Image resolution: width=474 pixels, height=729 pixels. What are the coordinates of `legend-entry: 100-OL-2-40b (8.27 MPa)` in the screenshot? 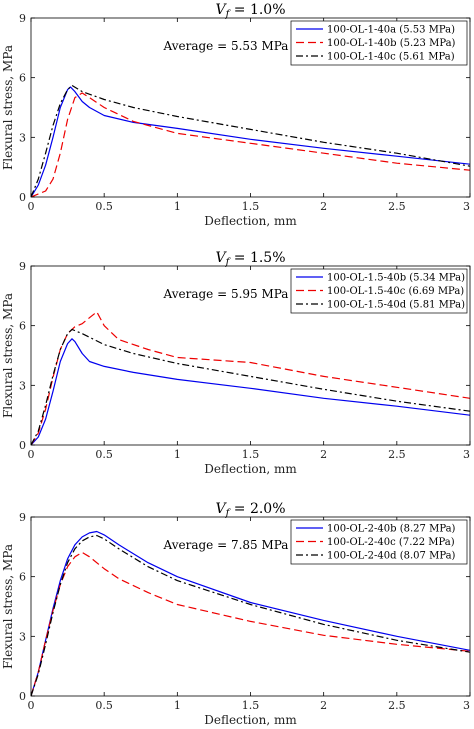 It's located at (391, 529).